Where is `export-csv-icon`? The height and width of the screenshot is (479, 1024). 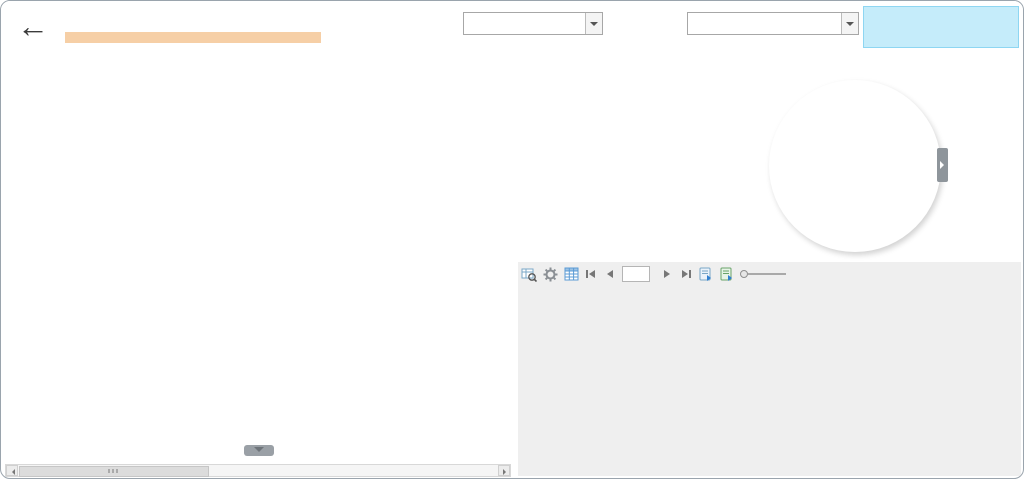 export-csv-icon is located at coordinates (706, 274).